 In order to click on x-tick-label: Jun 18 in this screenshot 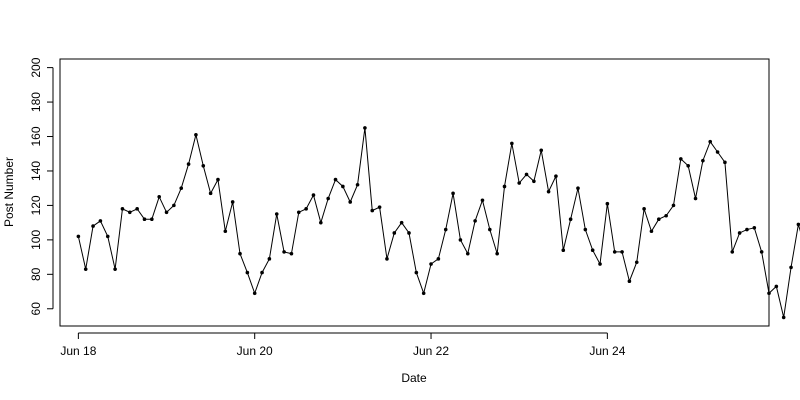, I will do `click(78, 351)`.